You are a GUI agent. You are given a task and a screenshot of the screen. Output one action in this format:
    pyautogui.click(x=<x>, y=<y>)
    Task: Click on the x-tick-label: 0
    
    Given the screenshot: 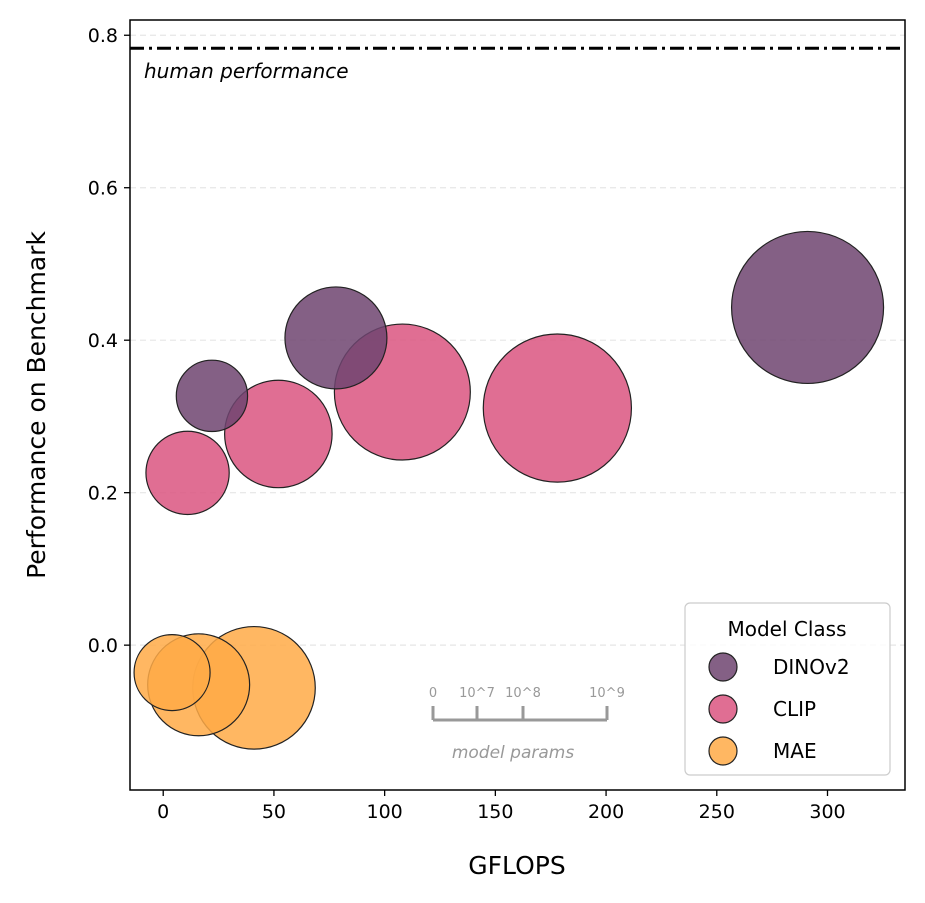 What is the action you would take?
    pyautogui.click(x=163, y=812)
    